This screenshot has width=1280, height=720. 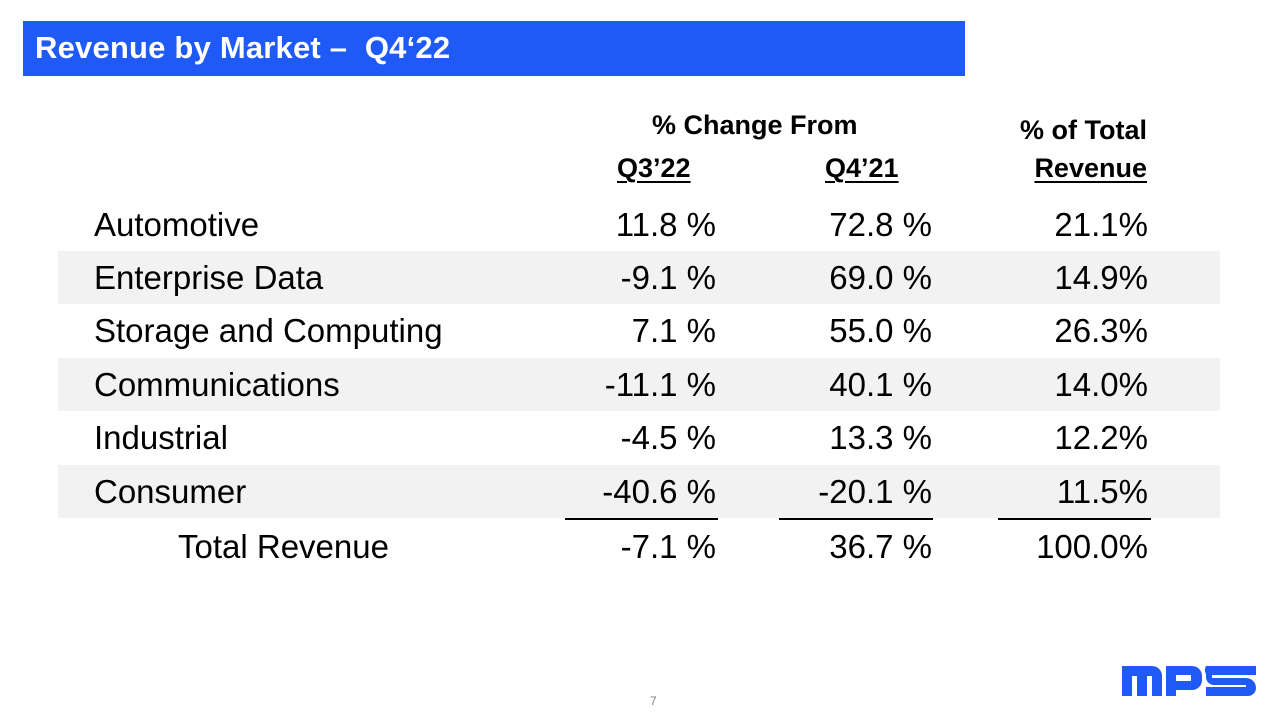 I want to click on total-label: Total Revenue, so click(x=283, y=546).